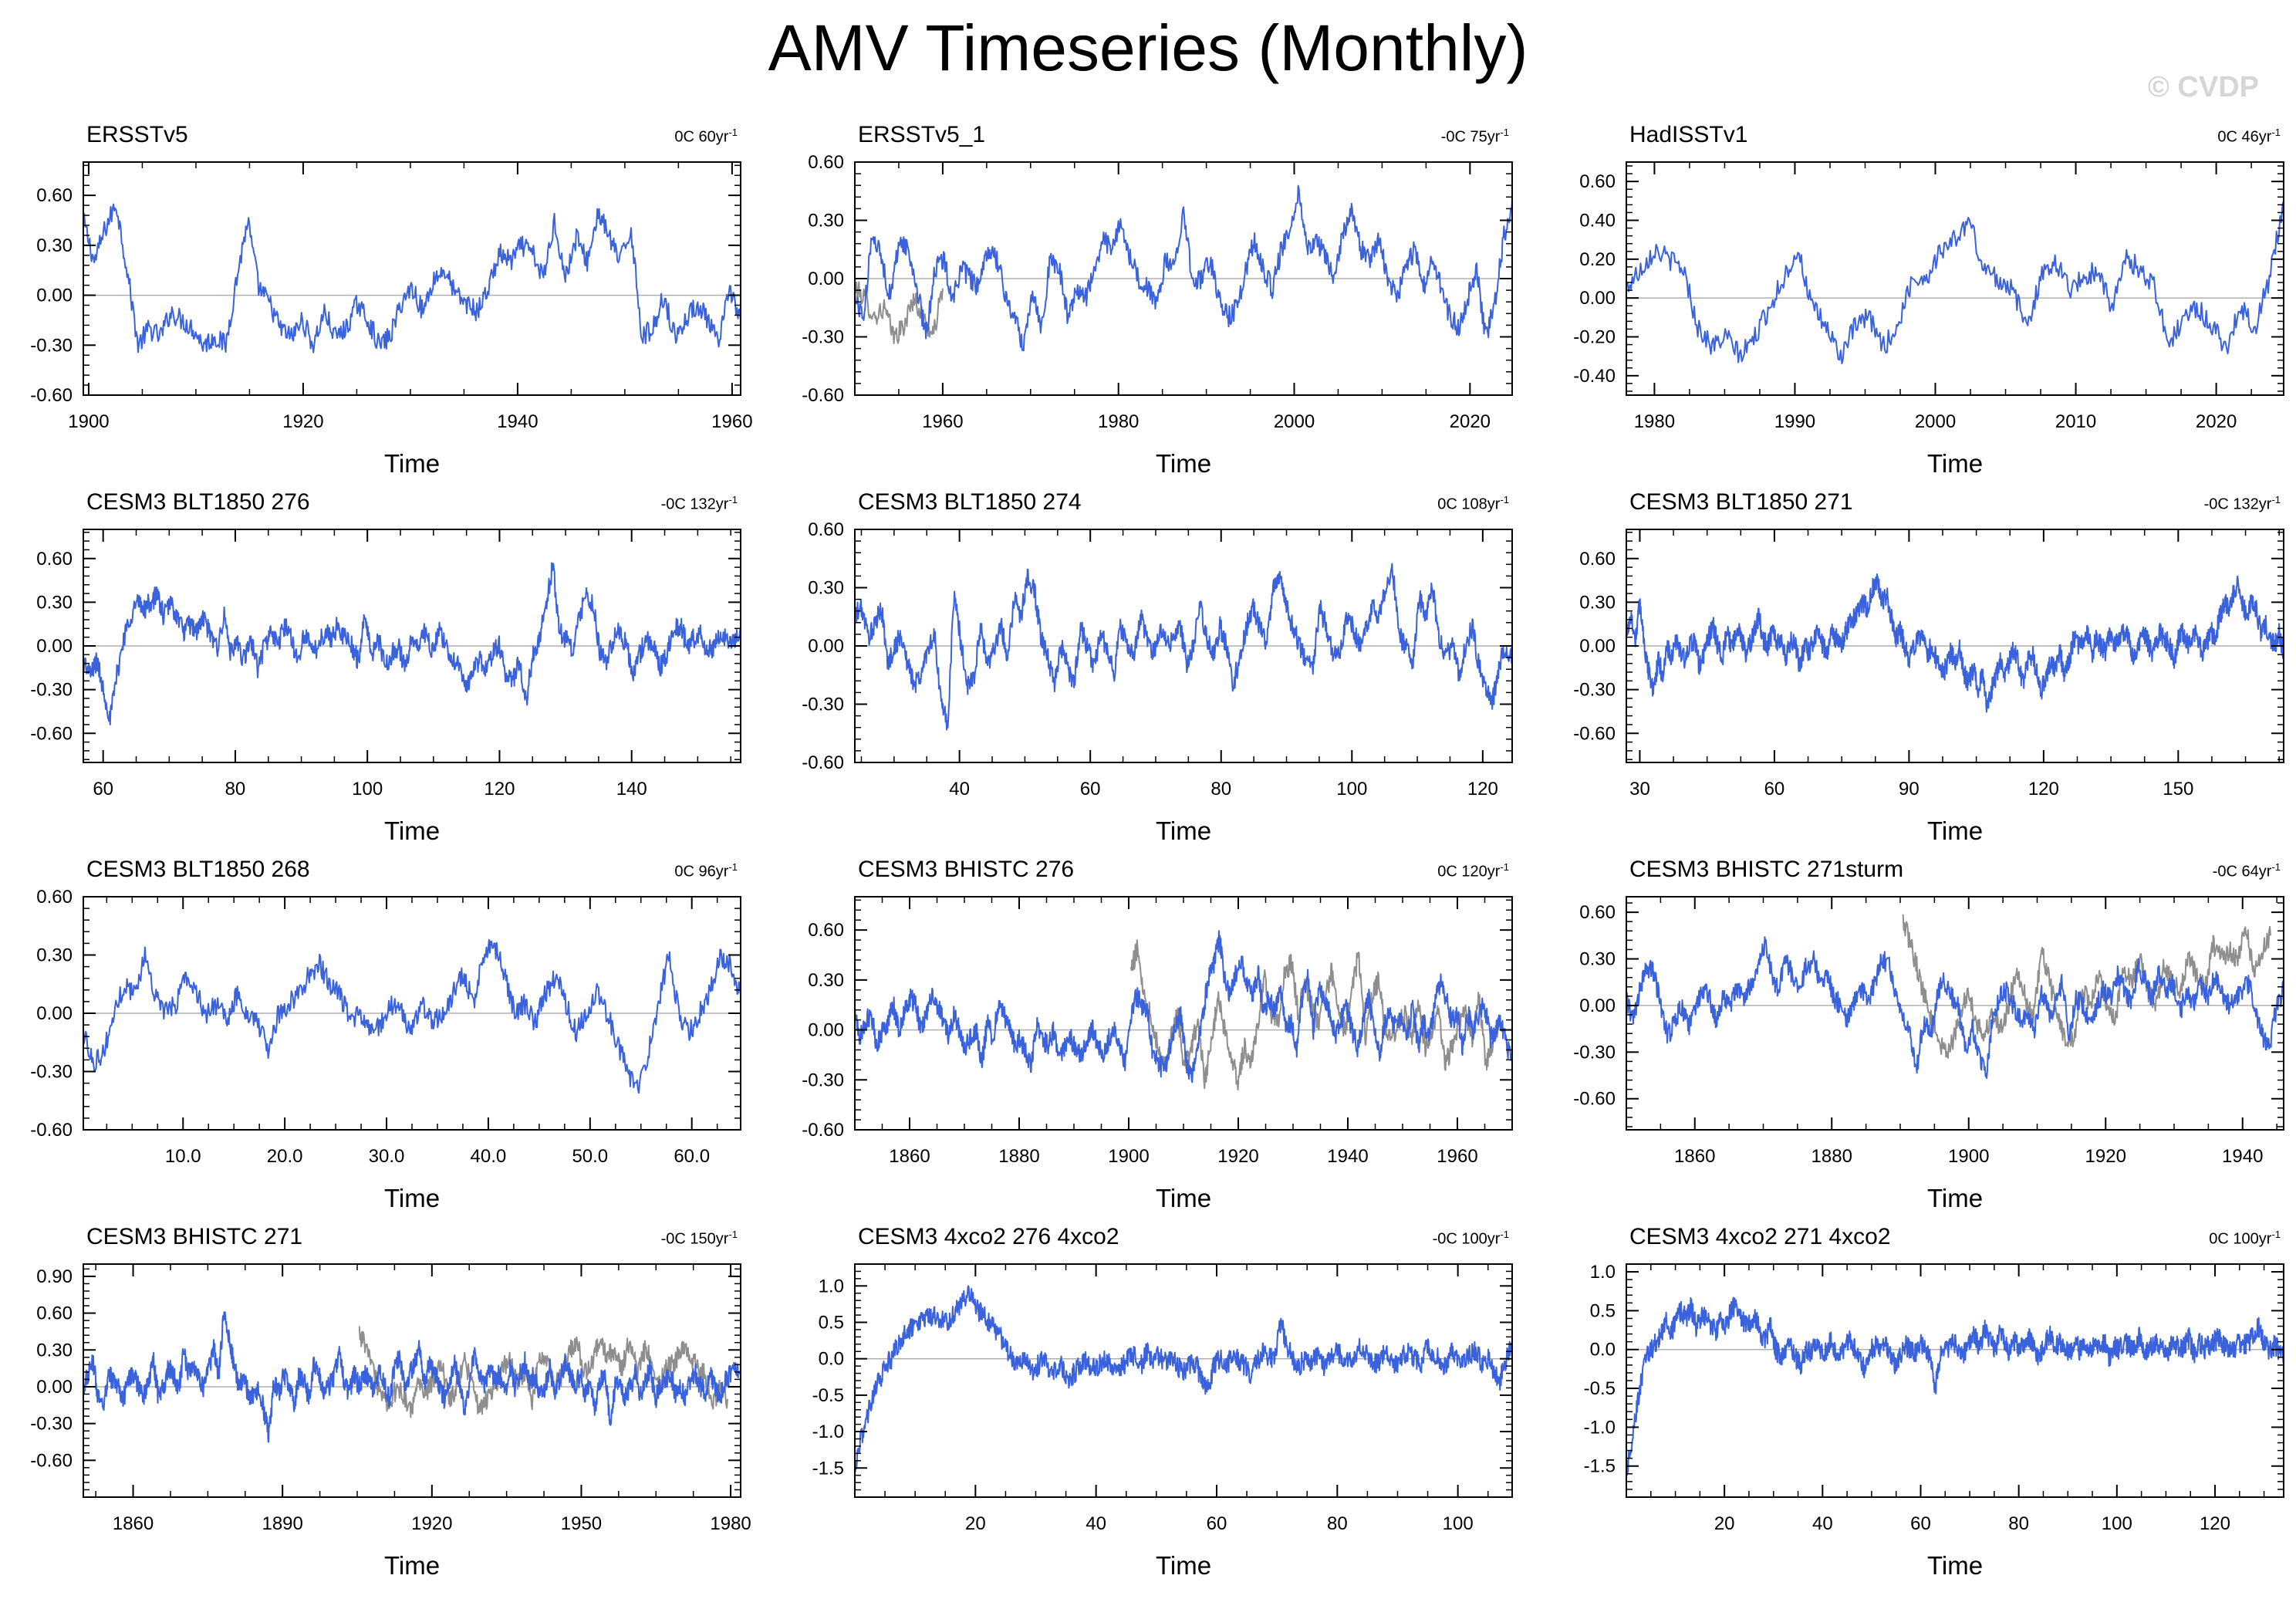 This screenshot has height=1599, width=2296. What do you see at coordinates (1936, 422) in the screenshot?
I see `x-tick-label: 2000` at bounding box center [1936, 422].